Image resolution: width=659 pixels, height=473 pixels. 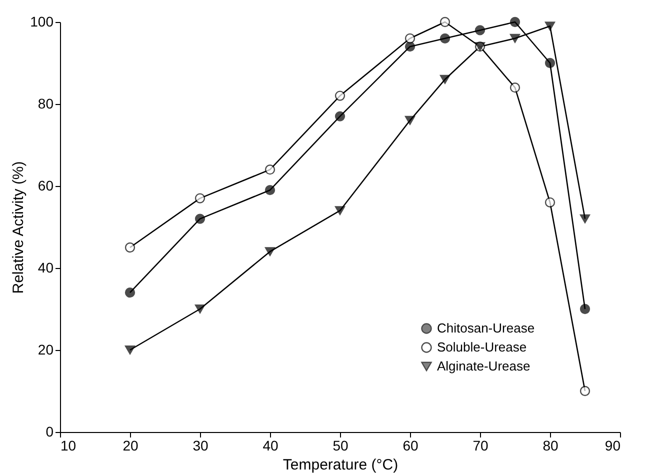 What do you see at coordinates (19, 227) in the screenshot?
I see `y-axis-title: Relative Activity (%)` at bounding box center [19, 227].